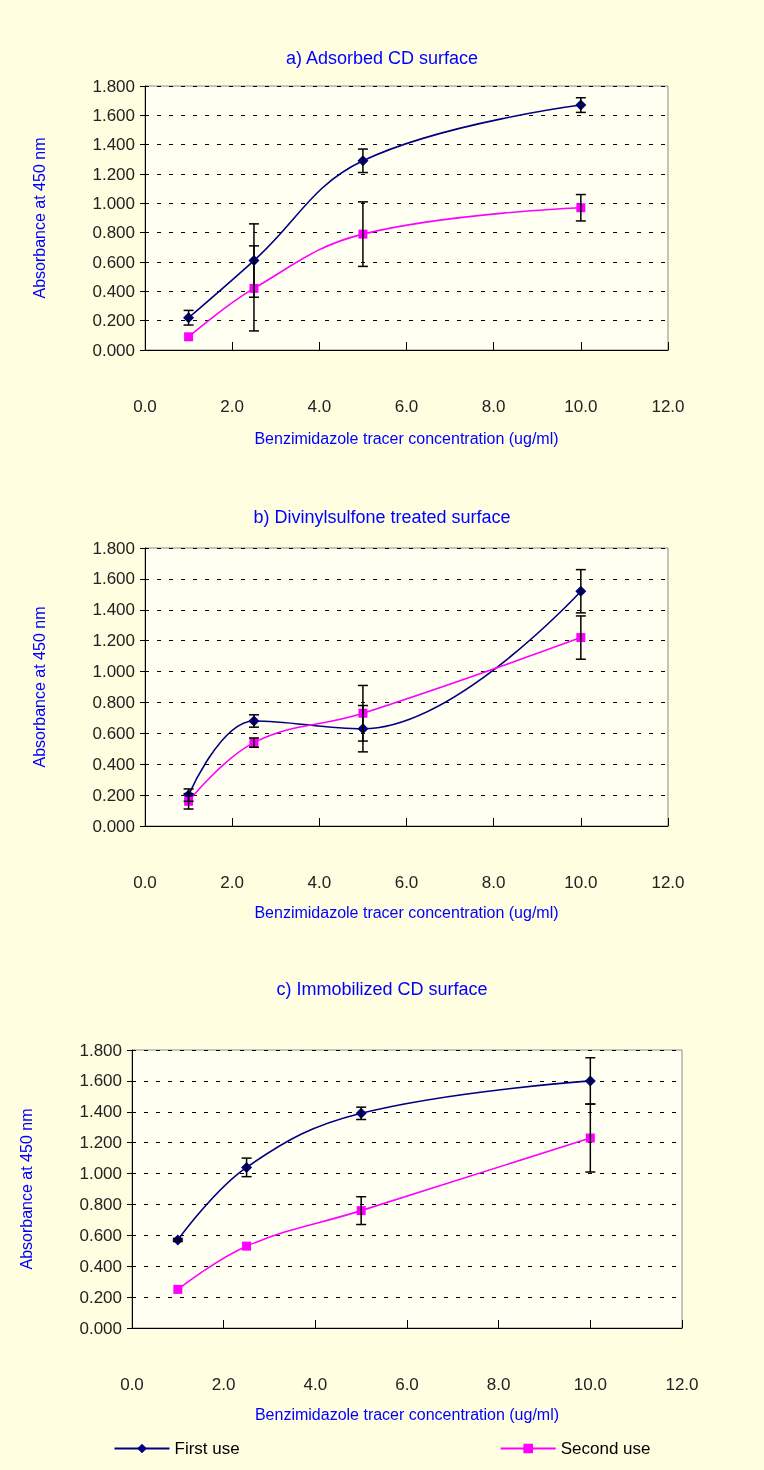  I want to click on chart-title: c) Immobilized CD surface, so click(382, 989).